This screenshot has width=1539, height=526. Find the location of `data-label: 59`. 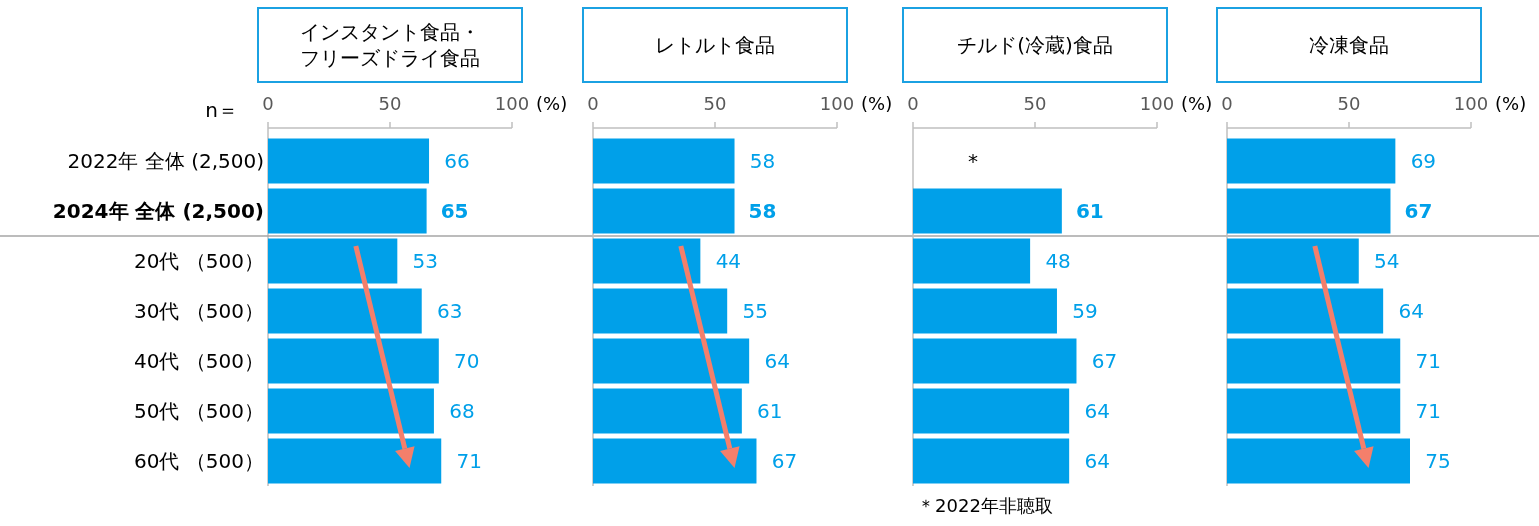

data-label: 59 is located at coordinates (1085, 311).